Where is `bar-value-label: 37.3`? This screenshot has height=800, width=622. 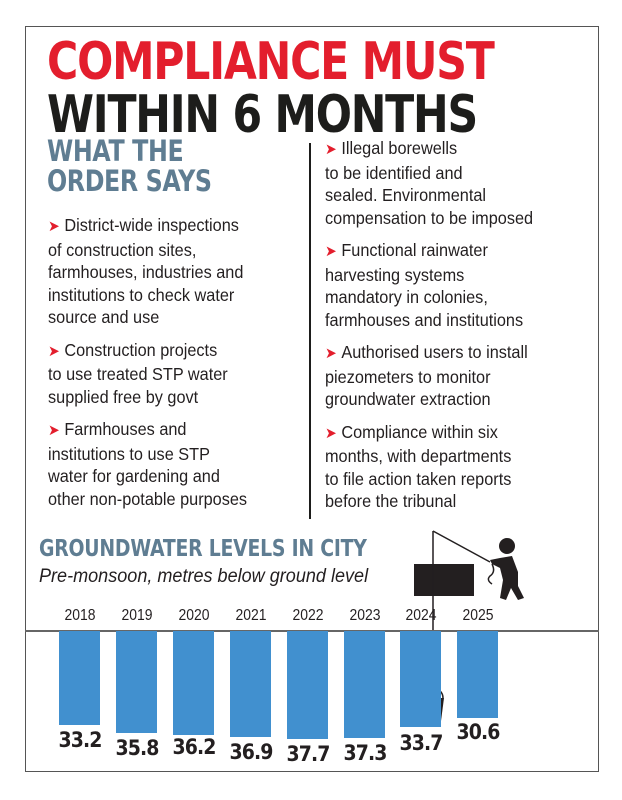
bar-value-label: 37.3 is located at coordinates (365, 753).